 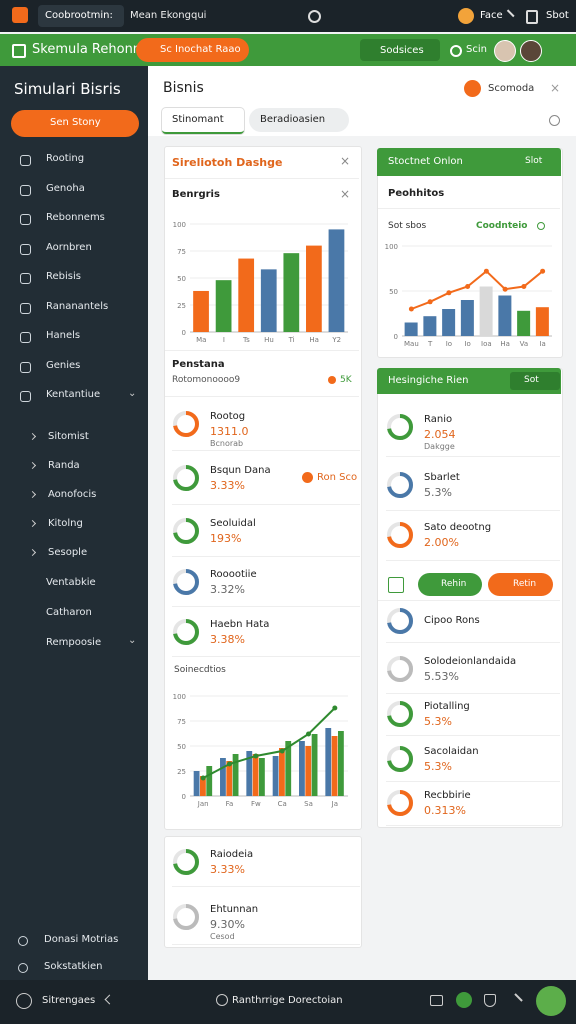 I want to click on y-tick-label: 25, so click(x=181, y=306).